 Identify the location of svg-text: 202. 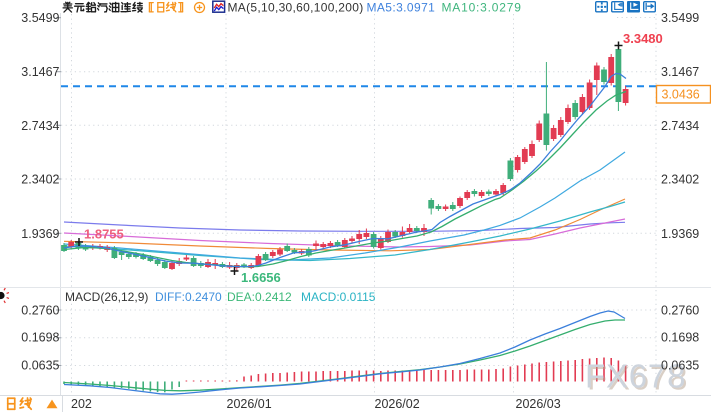
(81, 404).